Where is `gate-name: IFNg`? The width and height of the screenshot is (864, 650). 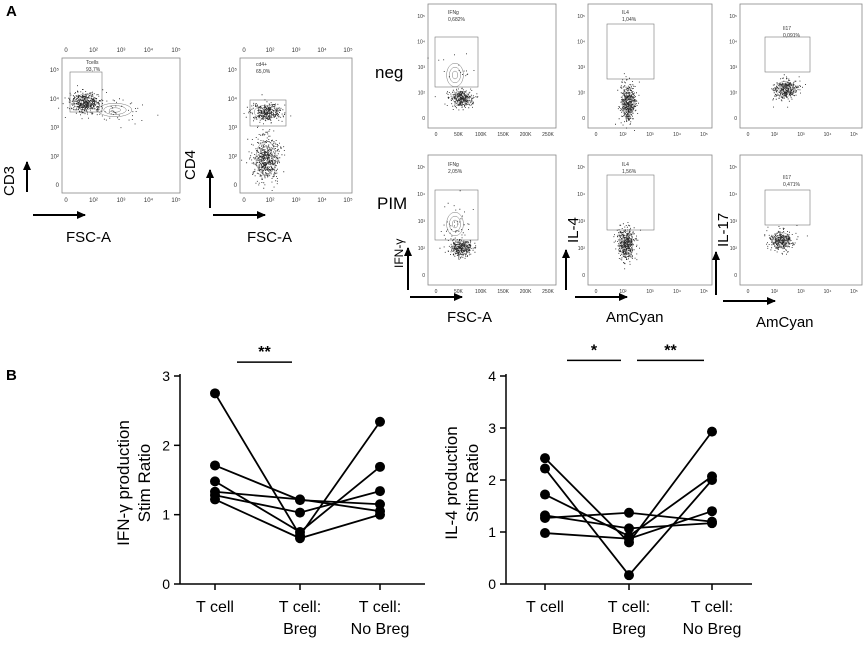
gate-name: IFNg is located at coordinates (453, 165).